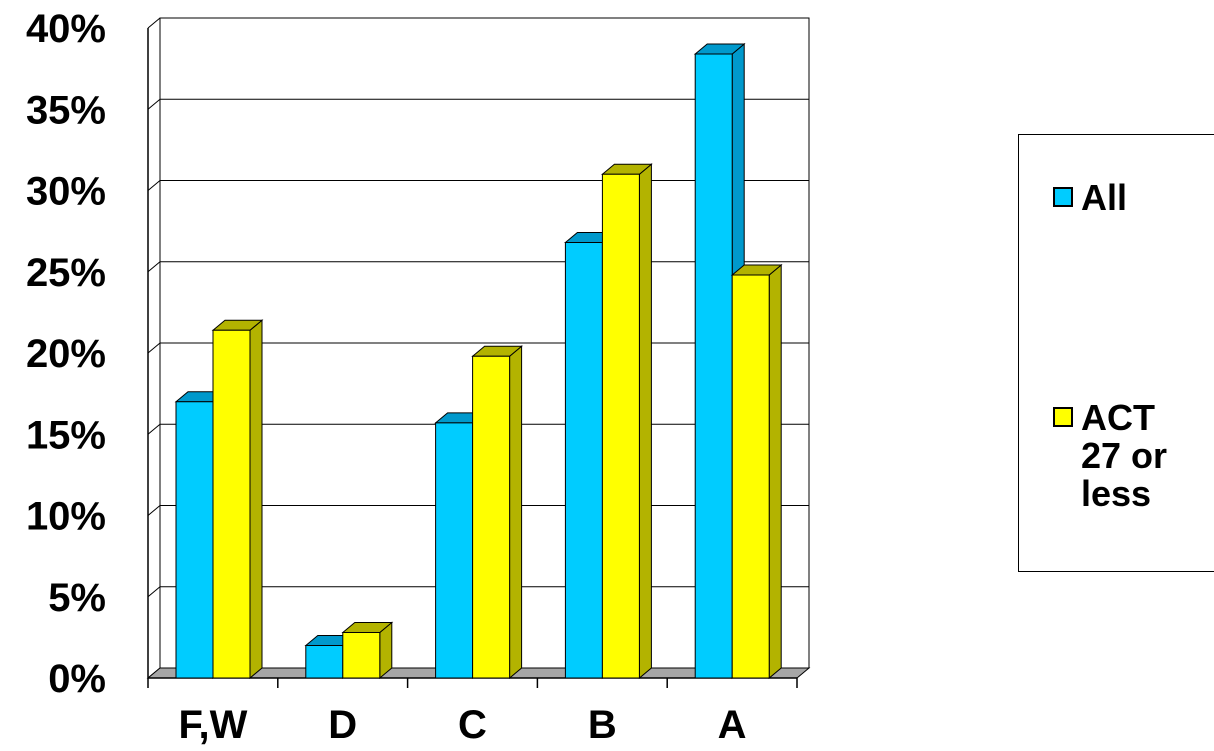 The width and height of the screenshot is (1214, 751). What do you see at coordinates (1063, 417) in the screenshot?
I see `legend-swatch-act` at bounding box center [1063, 417].